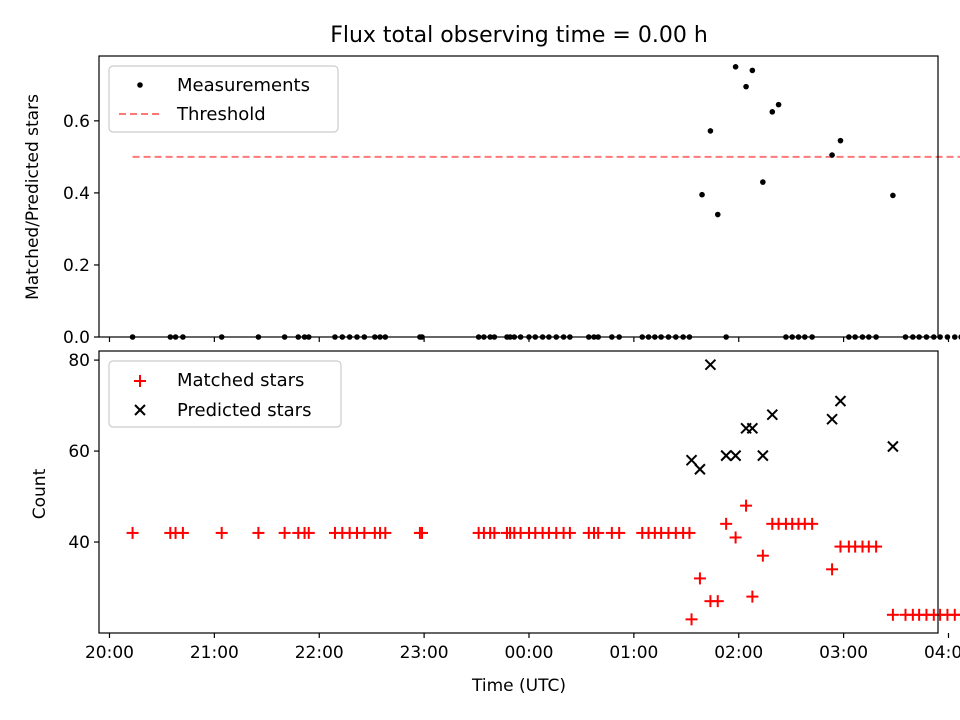  Describe the element at coordinates (76, 338) in the screenshot. I see `top-y-tick-label: 0.0` at that location.